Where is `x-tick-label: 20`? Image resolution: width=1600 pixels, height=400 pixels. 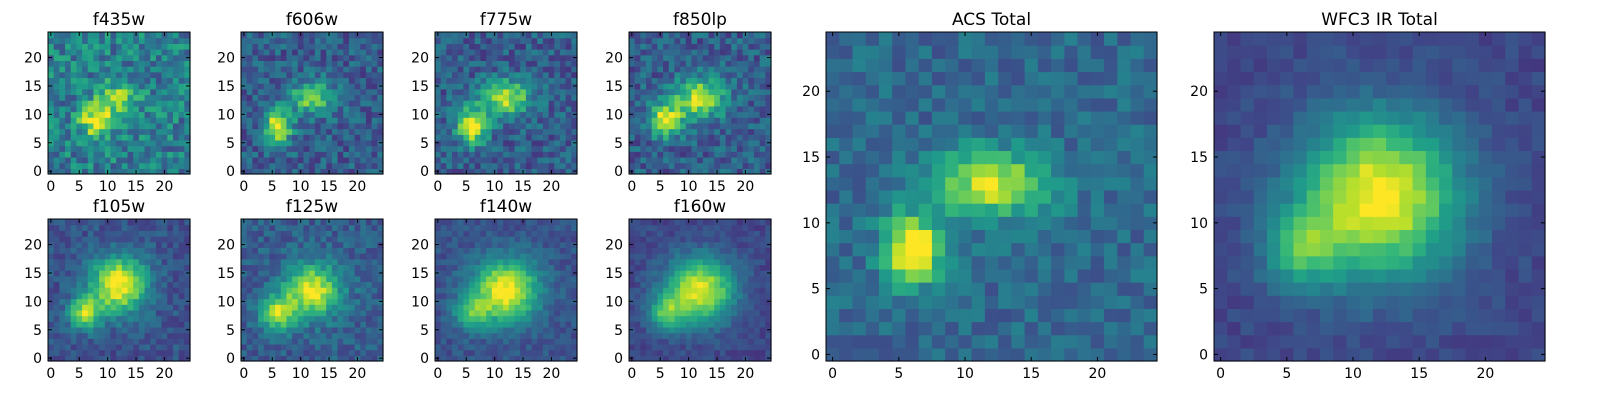 x-tick-label: 20 is located at coordinates (552, 374).